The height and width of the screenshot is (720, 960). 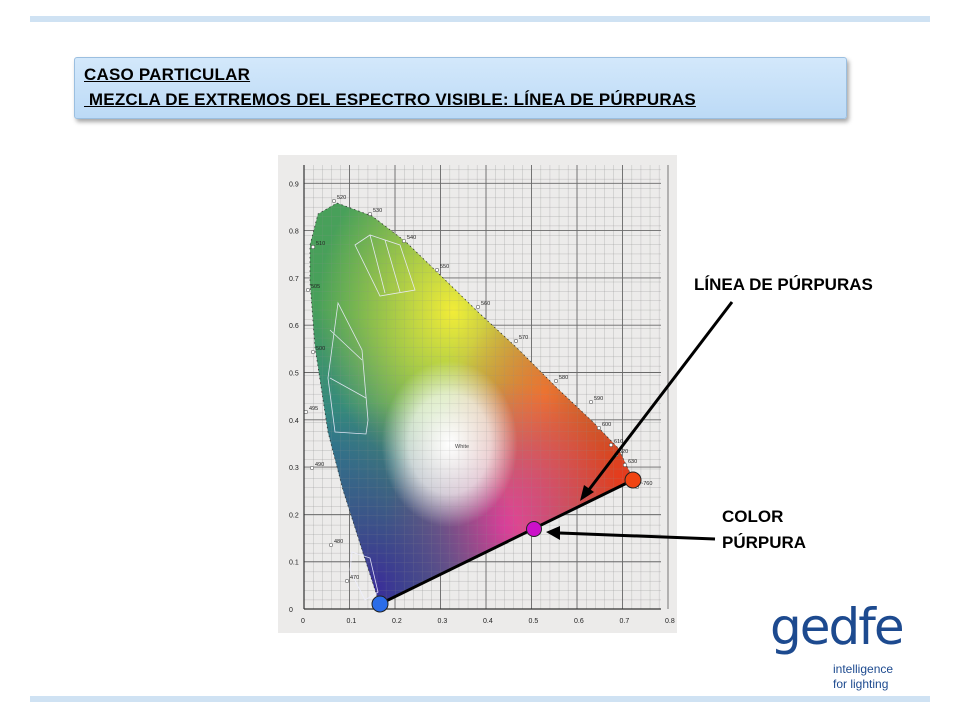 What do you see at coordinates (294, 232) in the screenshot?
I see `y-tick-label: 0.8` at bounding box center [294, 232].